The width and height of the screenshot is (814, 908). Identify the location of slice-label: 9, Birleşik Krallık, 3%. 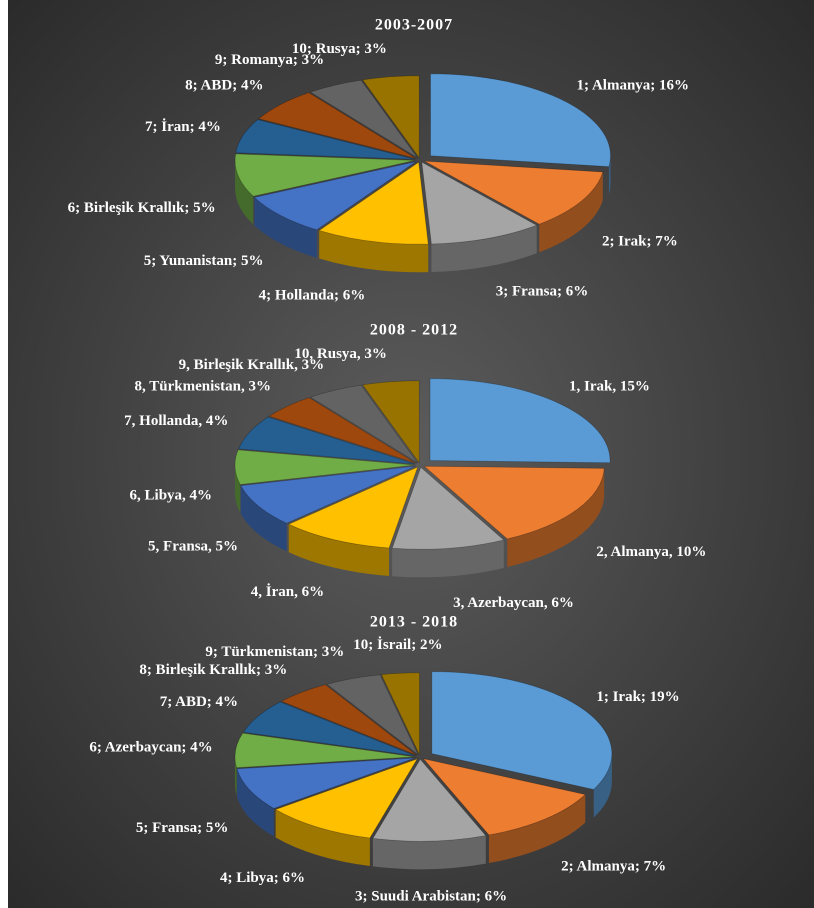
(251, 365).